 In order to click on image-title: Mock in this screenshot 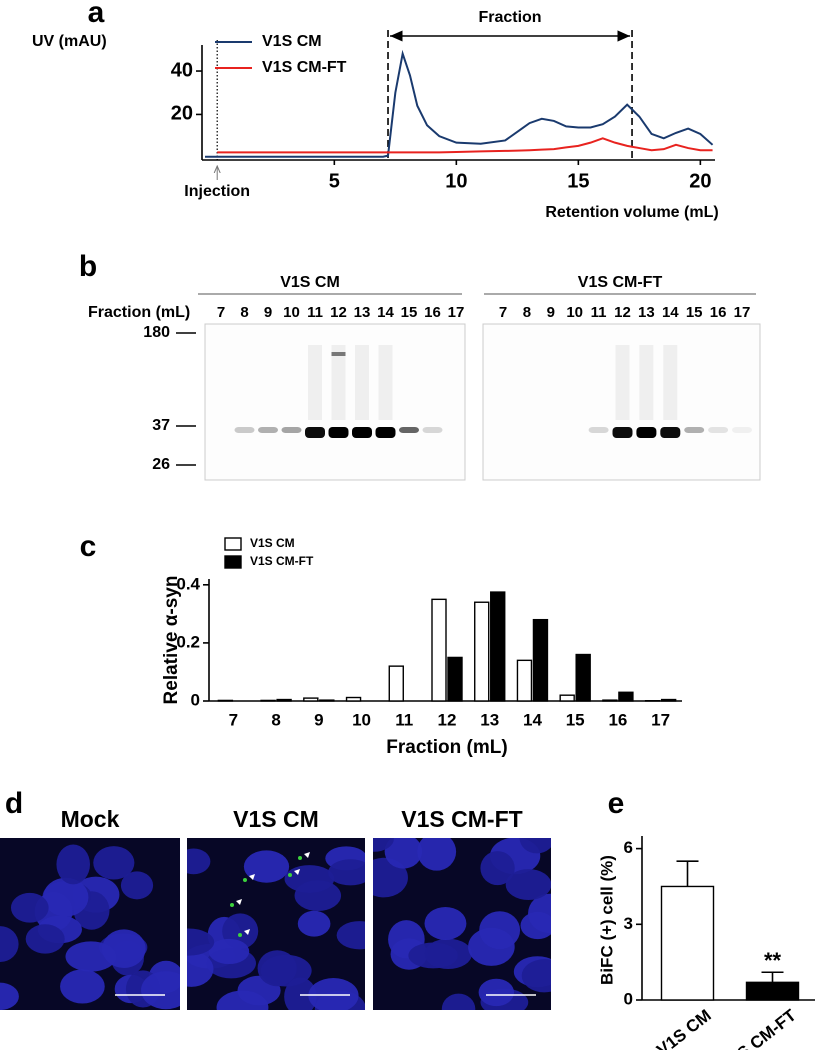, I will do `click(90, 819)`.